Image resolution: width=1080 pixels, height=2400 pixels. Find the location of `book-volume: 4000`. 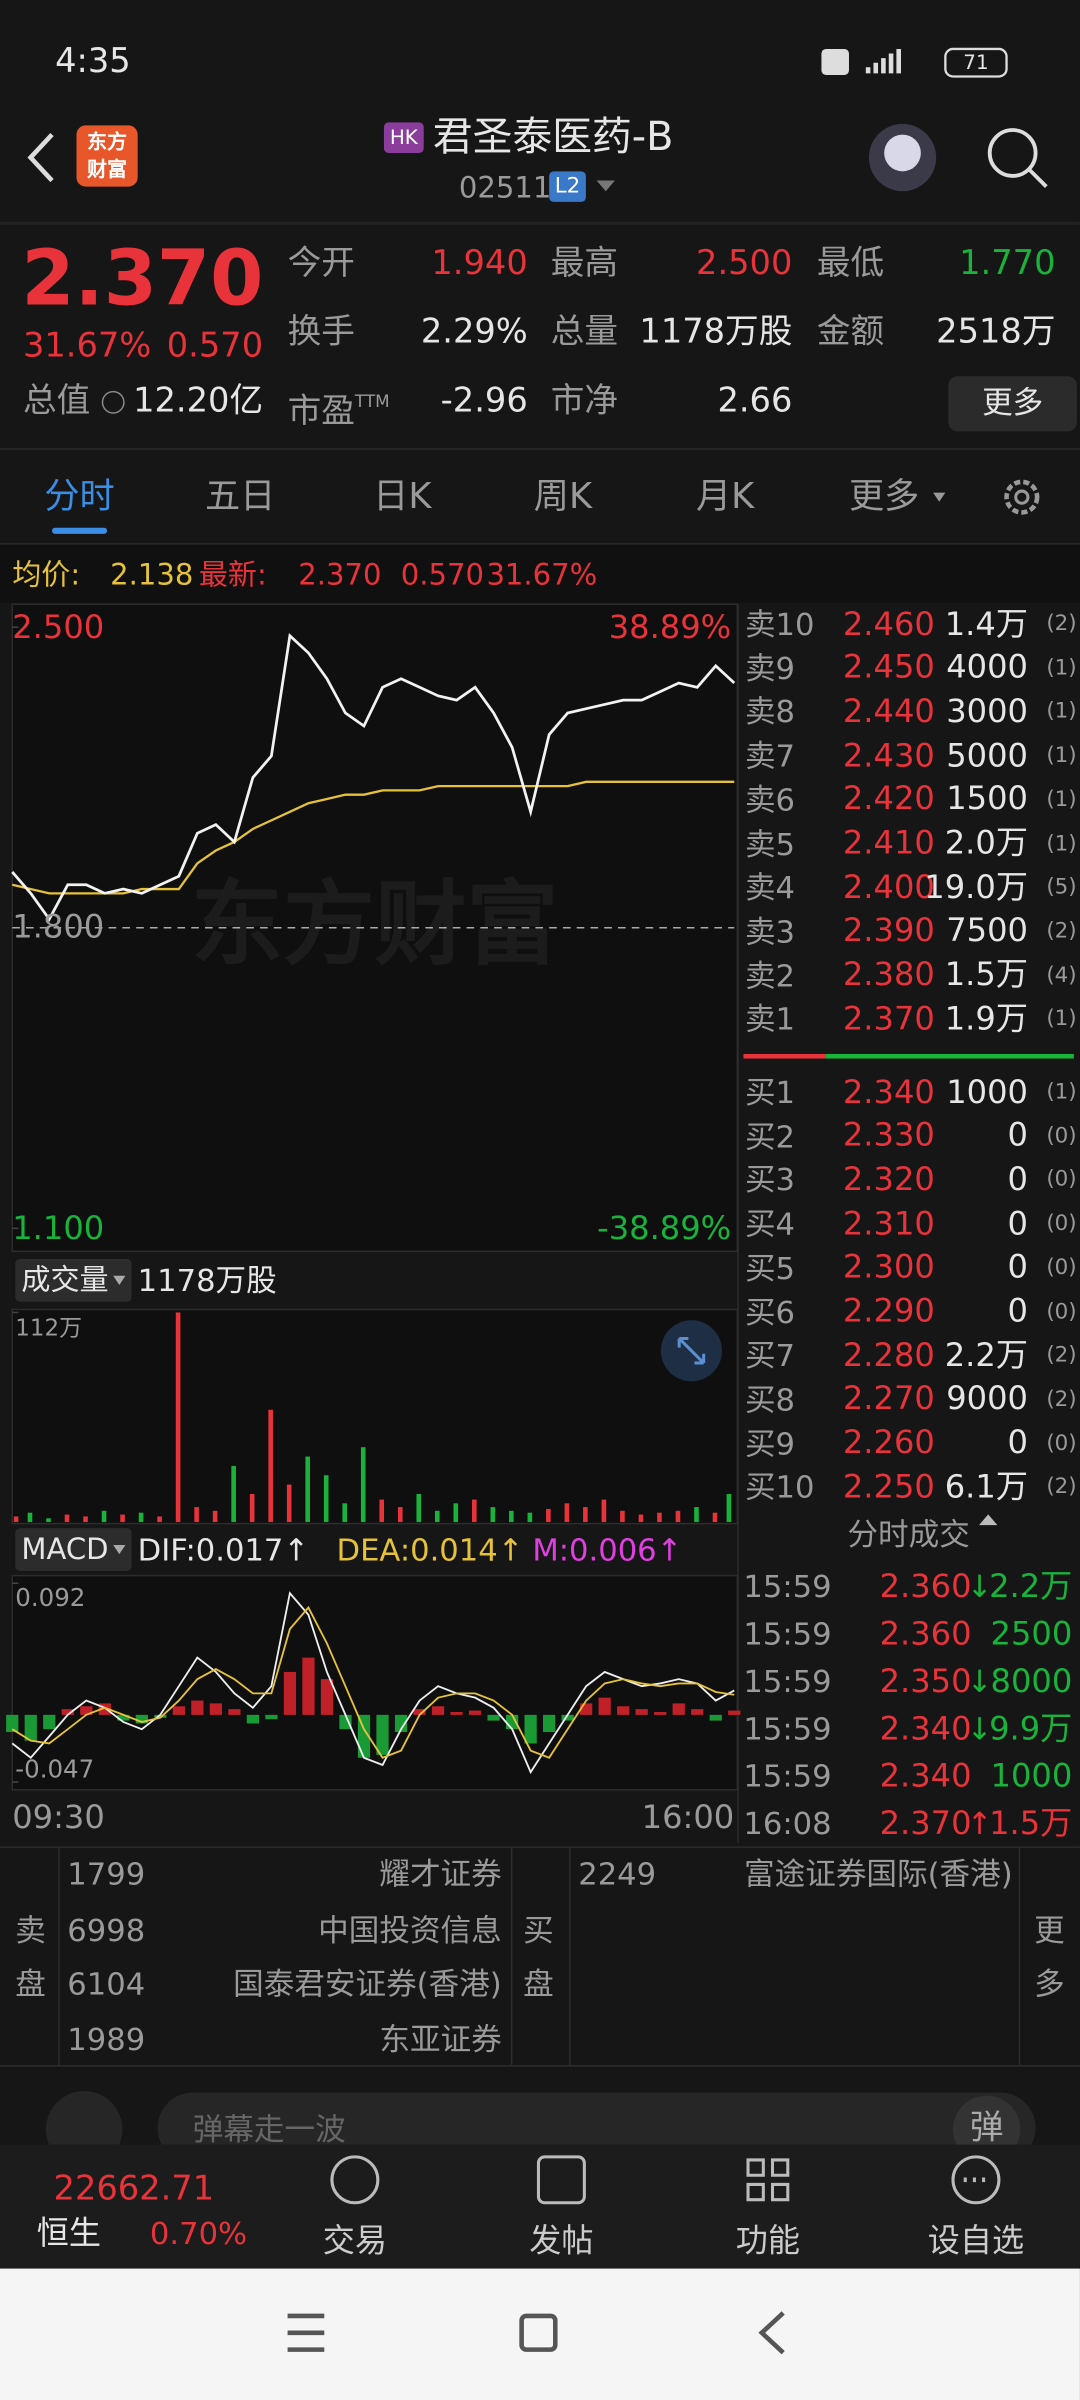

book-volume: 4000 is located at coordinates (987, 667).